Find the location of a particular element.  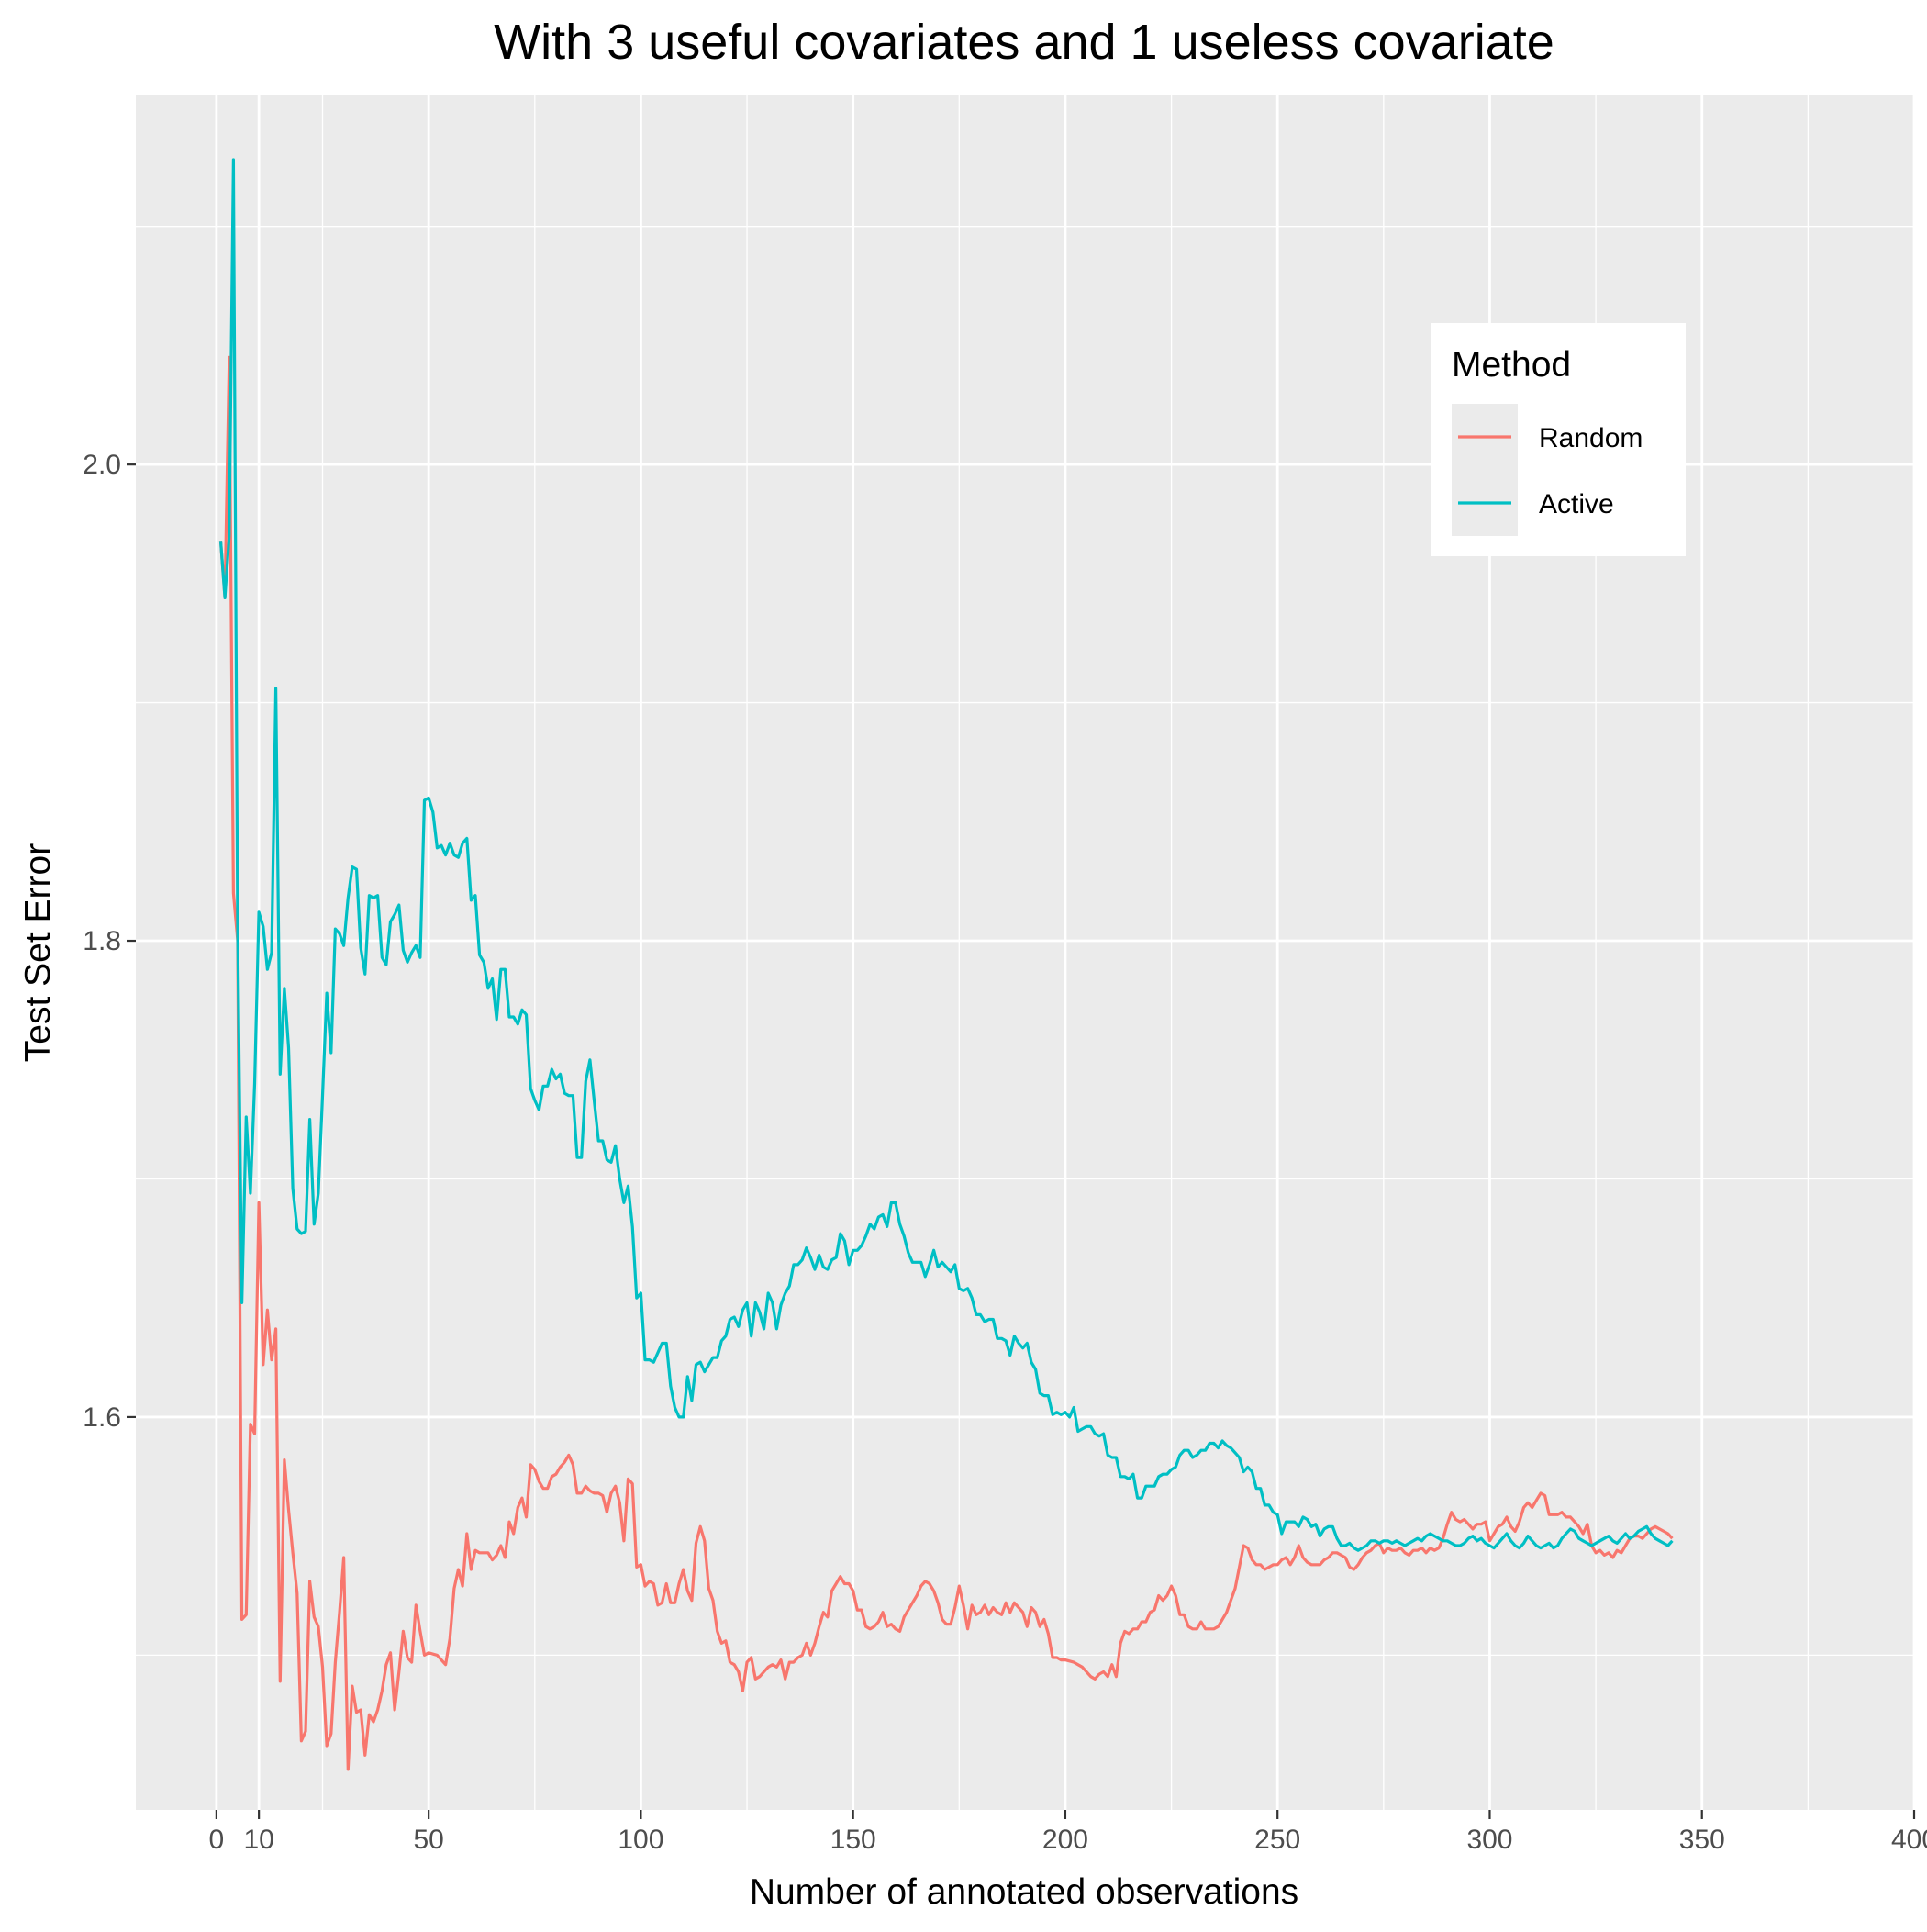

legend: Method Random Active is located at coordinates (1558, 439).